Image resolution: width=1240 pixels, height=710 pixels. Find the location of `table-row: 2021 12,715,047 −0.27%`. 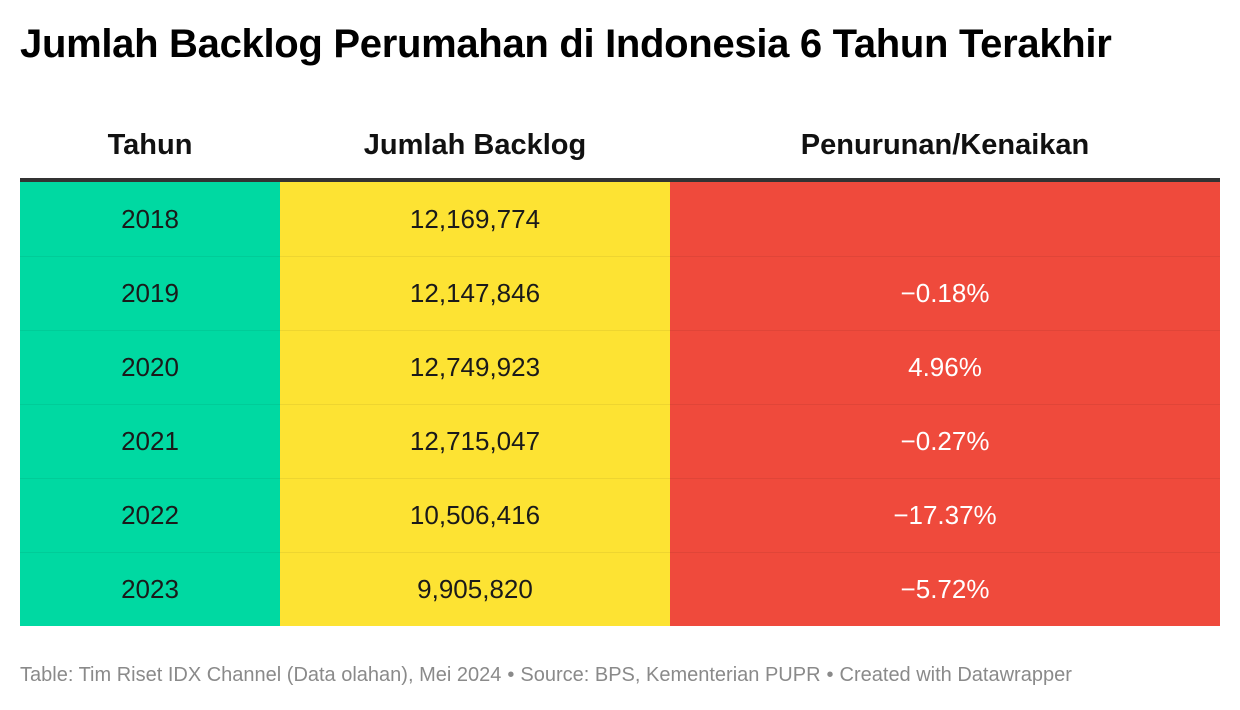

table-row: 2021 12,715,047 −0.27% is located at coordinates (620, 441).